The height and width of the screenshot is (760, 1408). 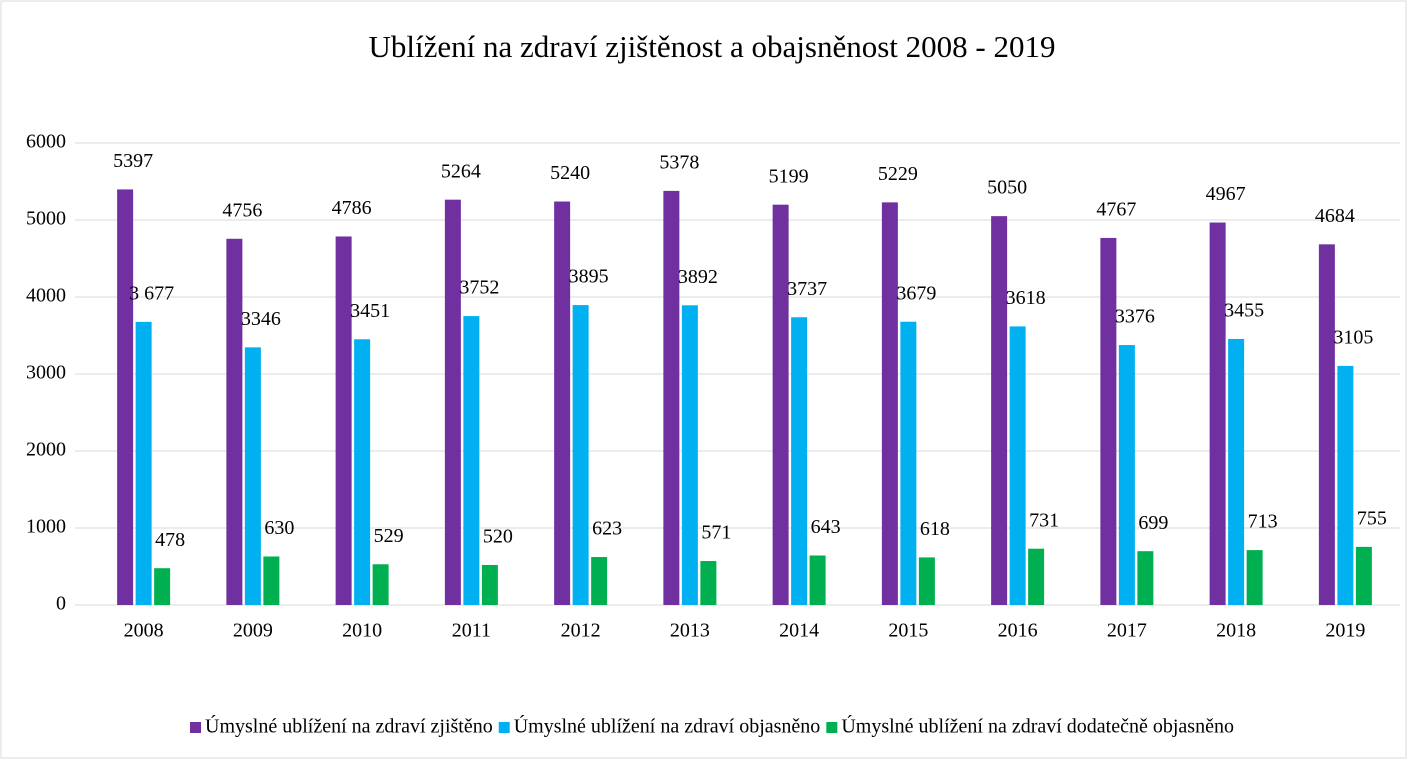 What do you see at coordinates (826, 527) in the screenshot?
I see `data-label: 643` at bounding box center [826, 527].